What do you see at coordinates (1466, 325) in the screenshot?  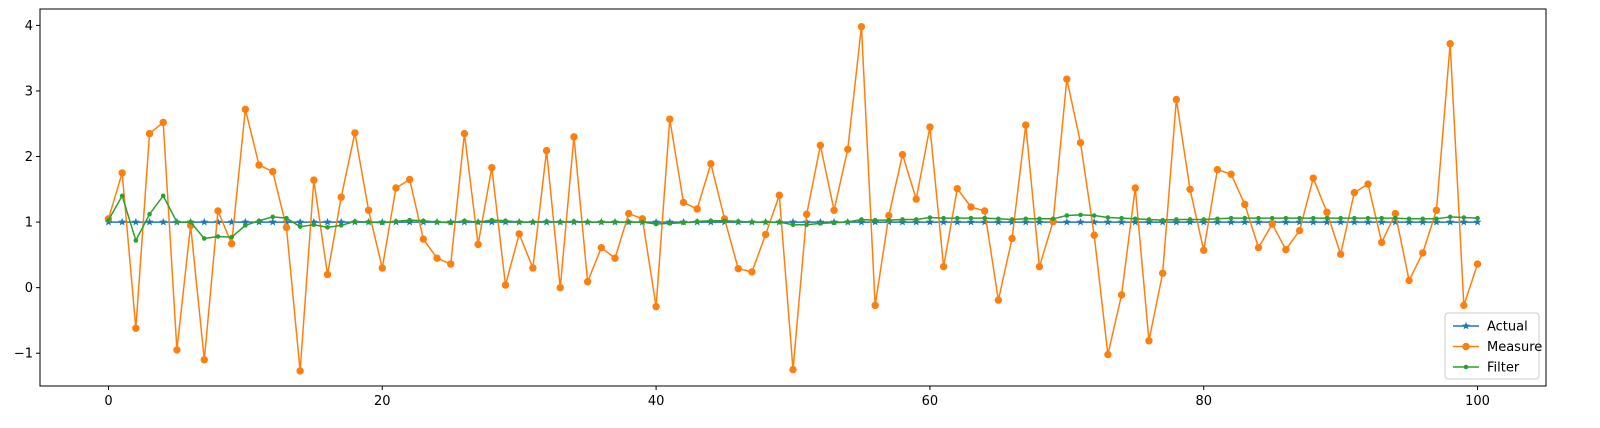 I see `legend-marker-actual` at bounding box center [1466, 325].